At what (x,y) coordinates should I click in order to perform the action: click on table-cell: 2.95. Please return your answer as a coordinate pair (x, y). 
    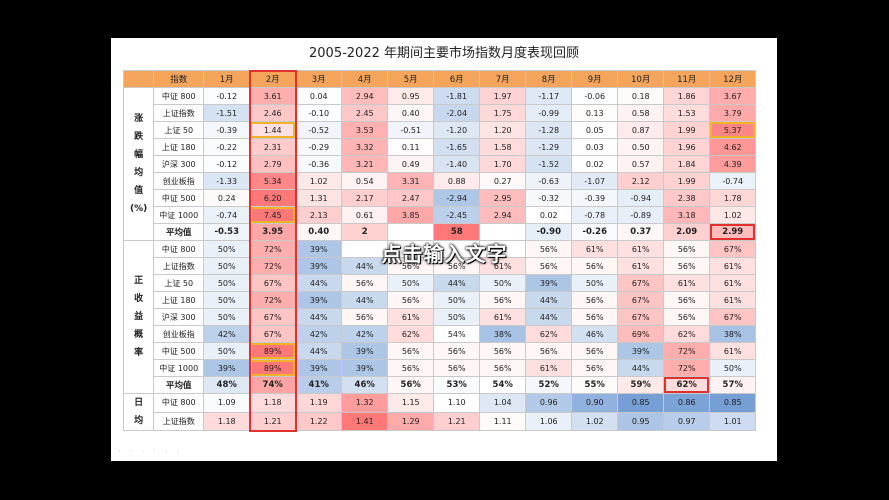
    Looking at the image, I should click on (503, 198).